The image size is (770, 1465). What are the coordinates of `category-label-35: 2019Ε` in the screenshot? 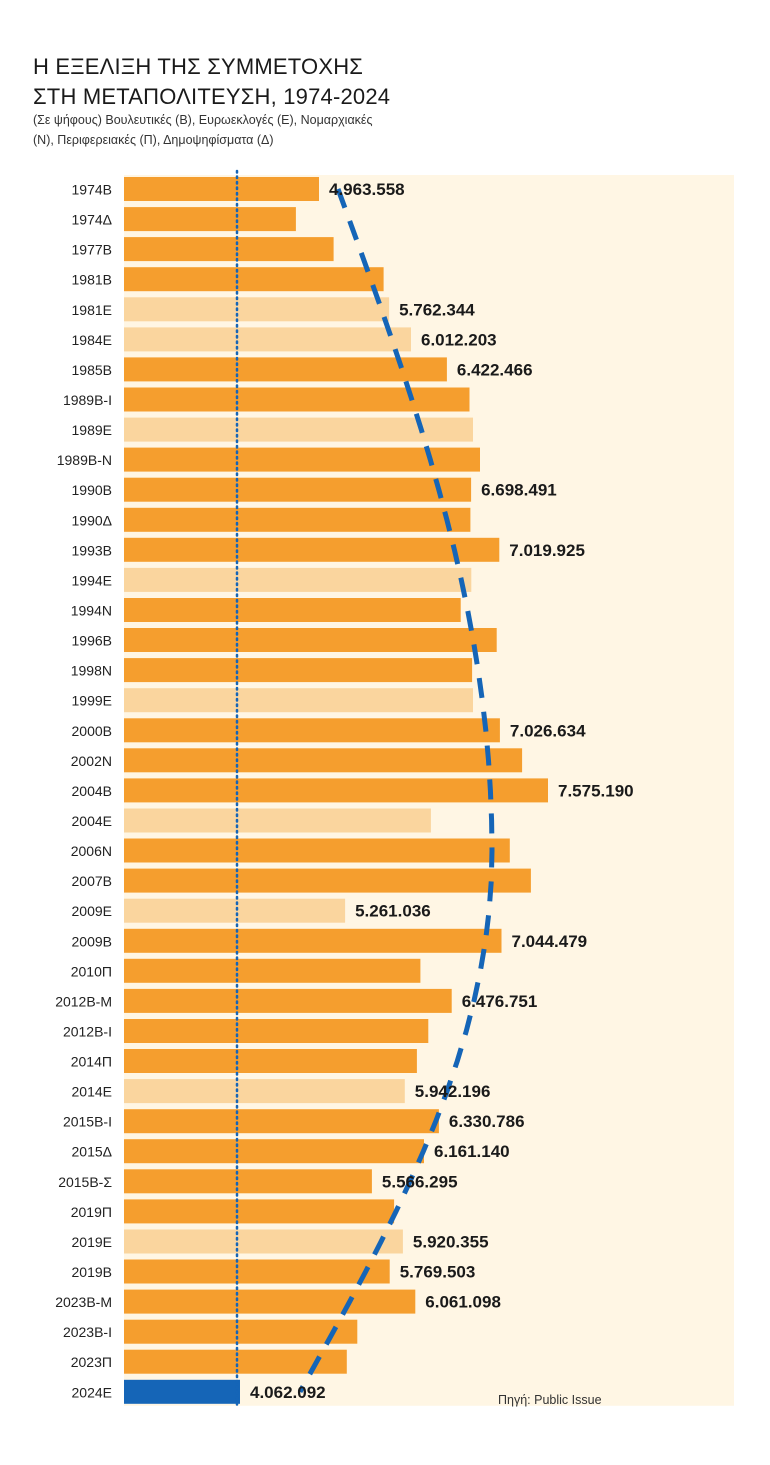 It's located at (92, 1242).